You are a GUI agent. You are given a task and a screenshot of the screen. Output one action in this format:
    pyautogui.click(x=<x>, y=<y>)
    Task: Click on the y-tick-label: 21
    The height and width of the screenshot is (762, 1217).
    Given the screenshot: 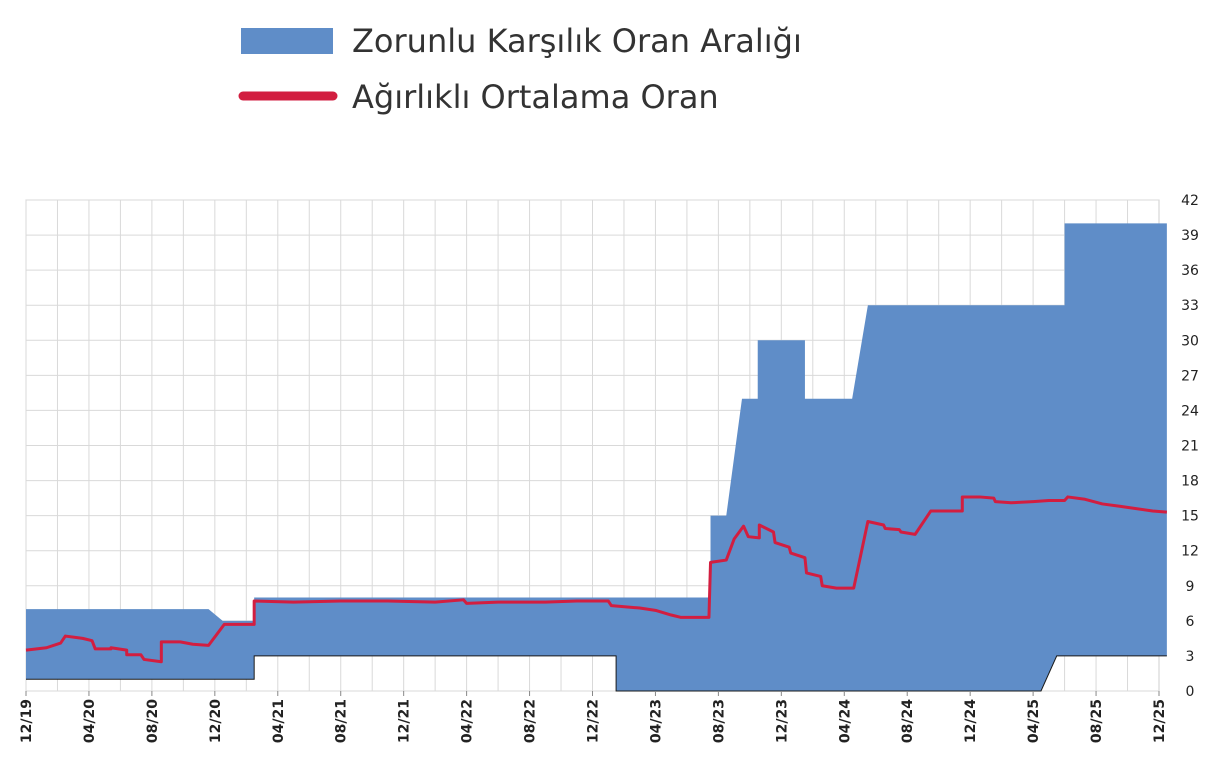 What is the action you would take?
    pyautogui.click(x=1190, y=447)
    